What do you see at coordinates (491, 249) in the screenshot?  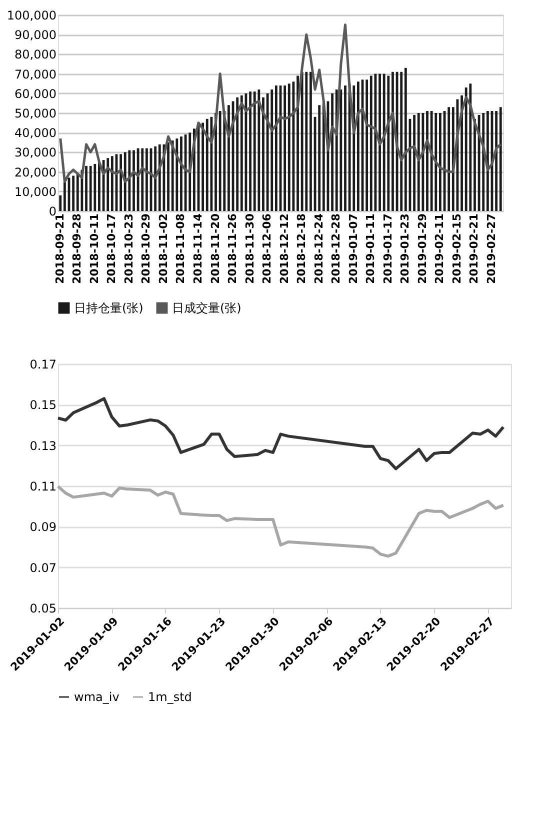 I see `x-tick-label: 2019-02-27` at bounding box center [491, 249].